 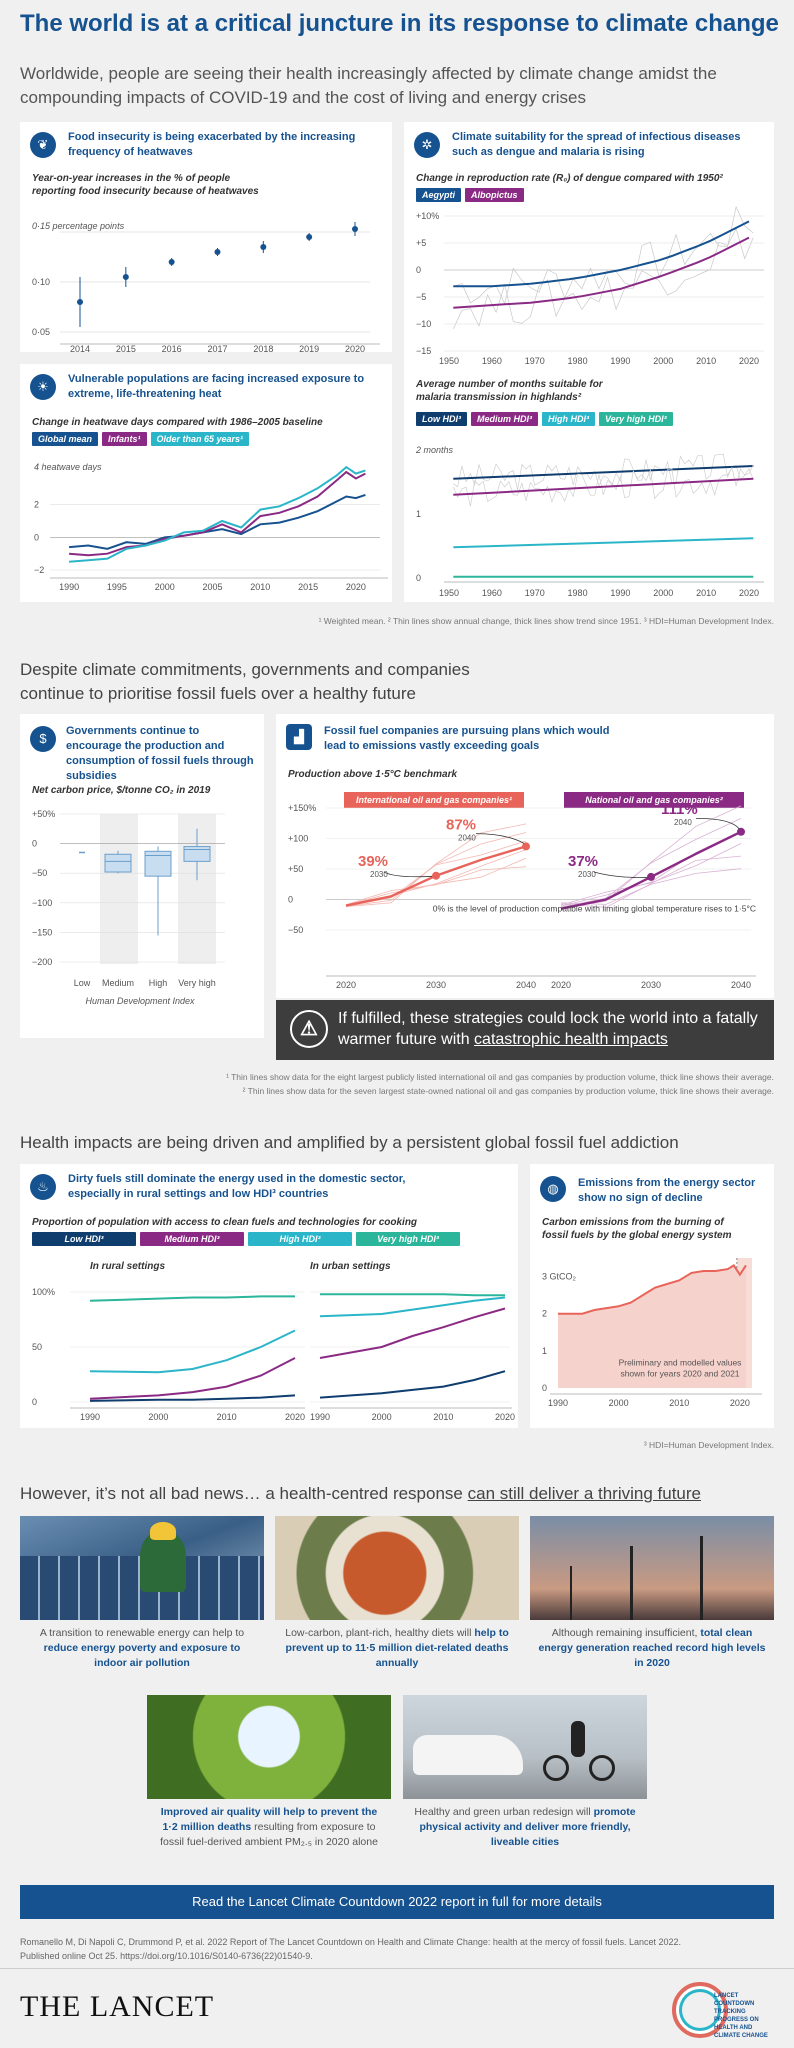 I want to click on y-tick-label: +50, so click(x=295, y=869).